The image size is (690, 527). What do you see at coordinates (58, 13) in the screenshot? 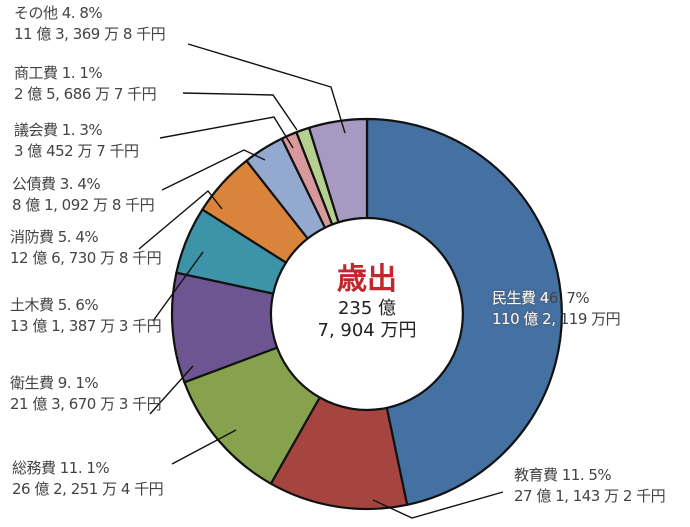
I see `label-sonota-pct: その他 4. 8%` at bounding box center [58, 13].